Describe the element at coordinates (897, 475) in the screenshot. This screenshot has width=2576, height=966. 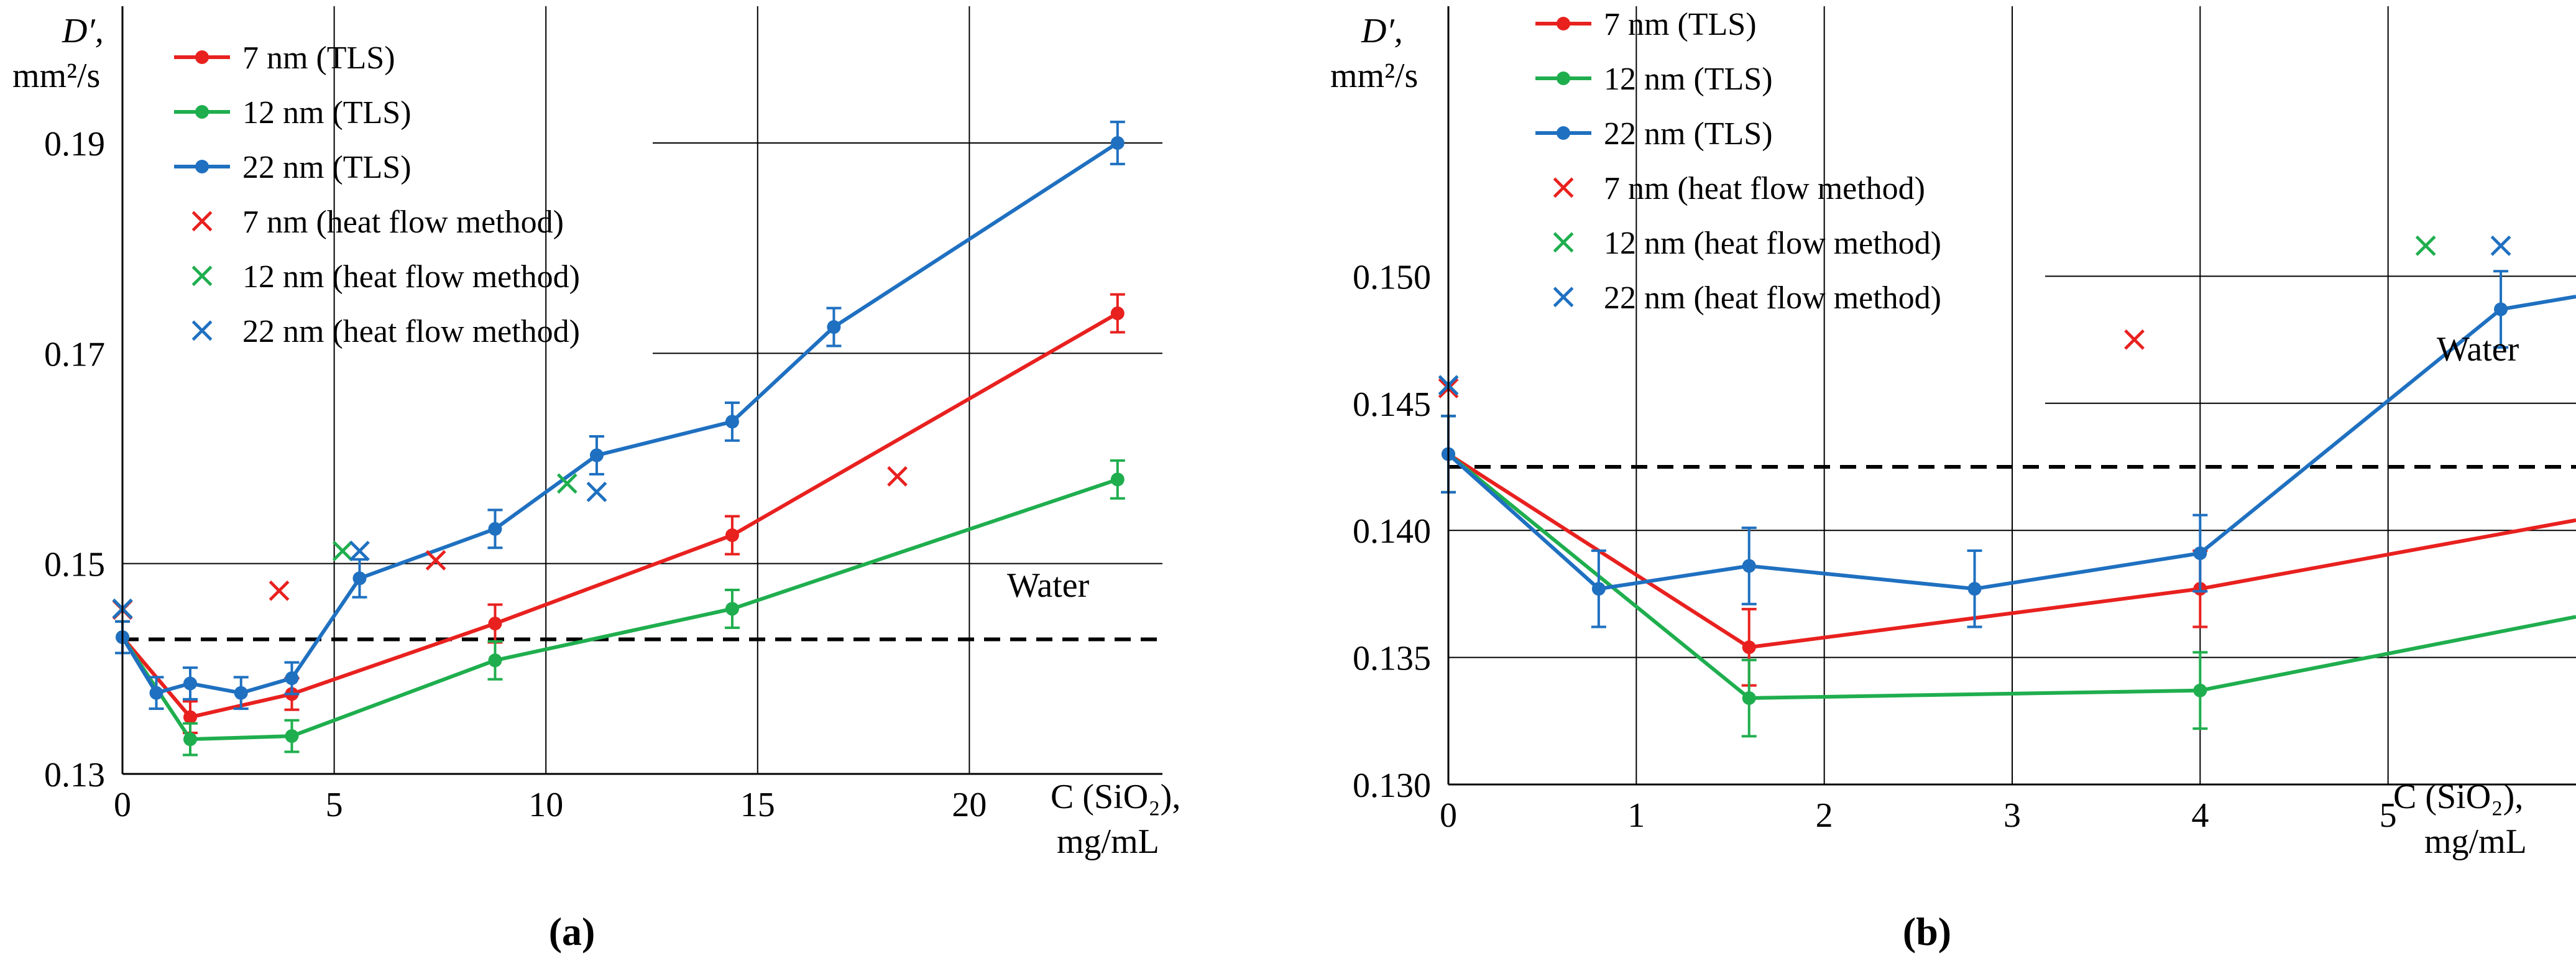
I see `panel-a-series-3-cross-3: ×` at that location.